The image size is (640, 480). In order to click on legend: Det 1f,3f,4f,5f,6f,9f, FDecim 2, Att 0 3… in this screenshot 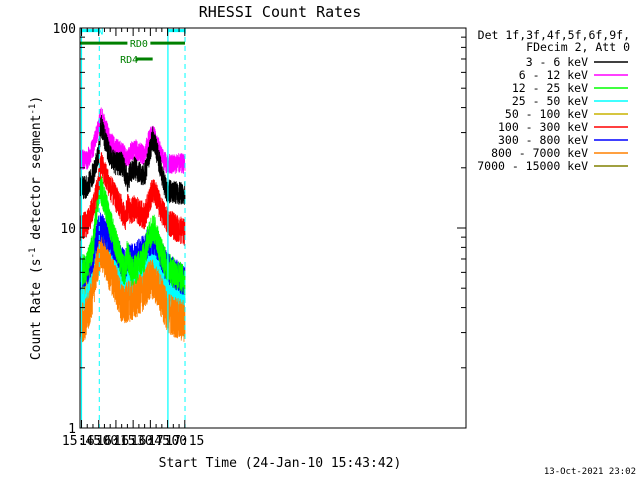, I will do `click(553, 100)`.